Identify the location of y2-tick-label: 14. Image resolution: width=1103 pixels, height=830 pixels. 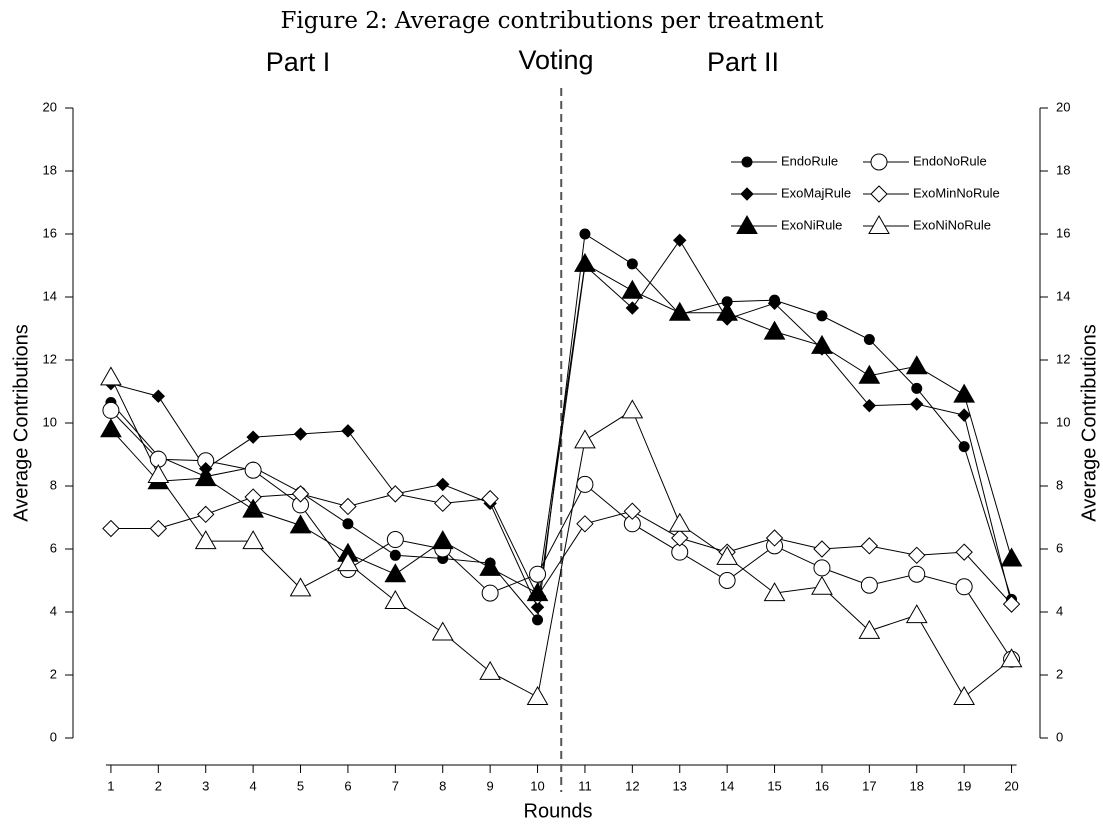
(1063, 295).